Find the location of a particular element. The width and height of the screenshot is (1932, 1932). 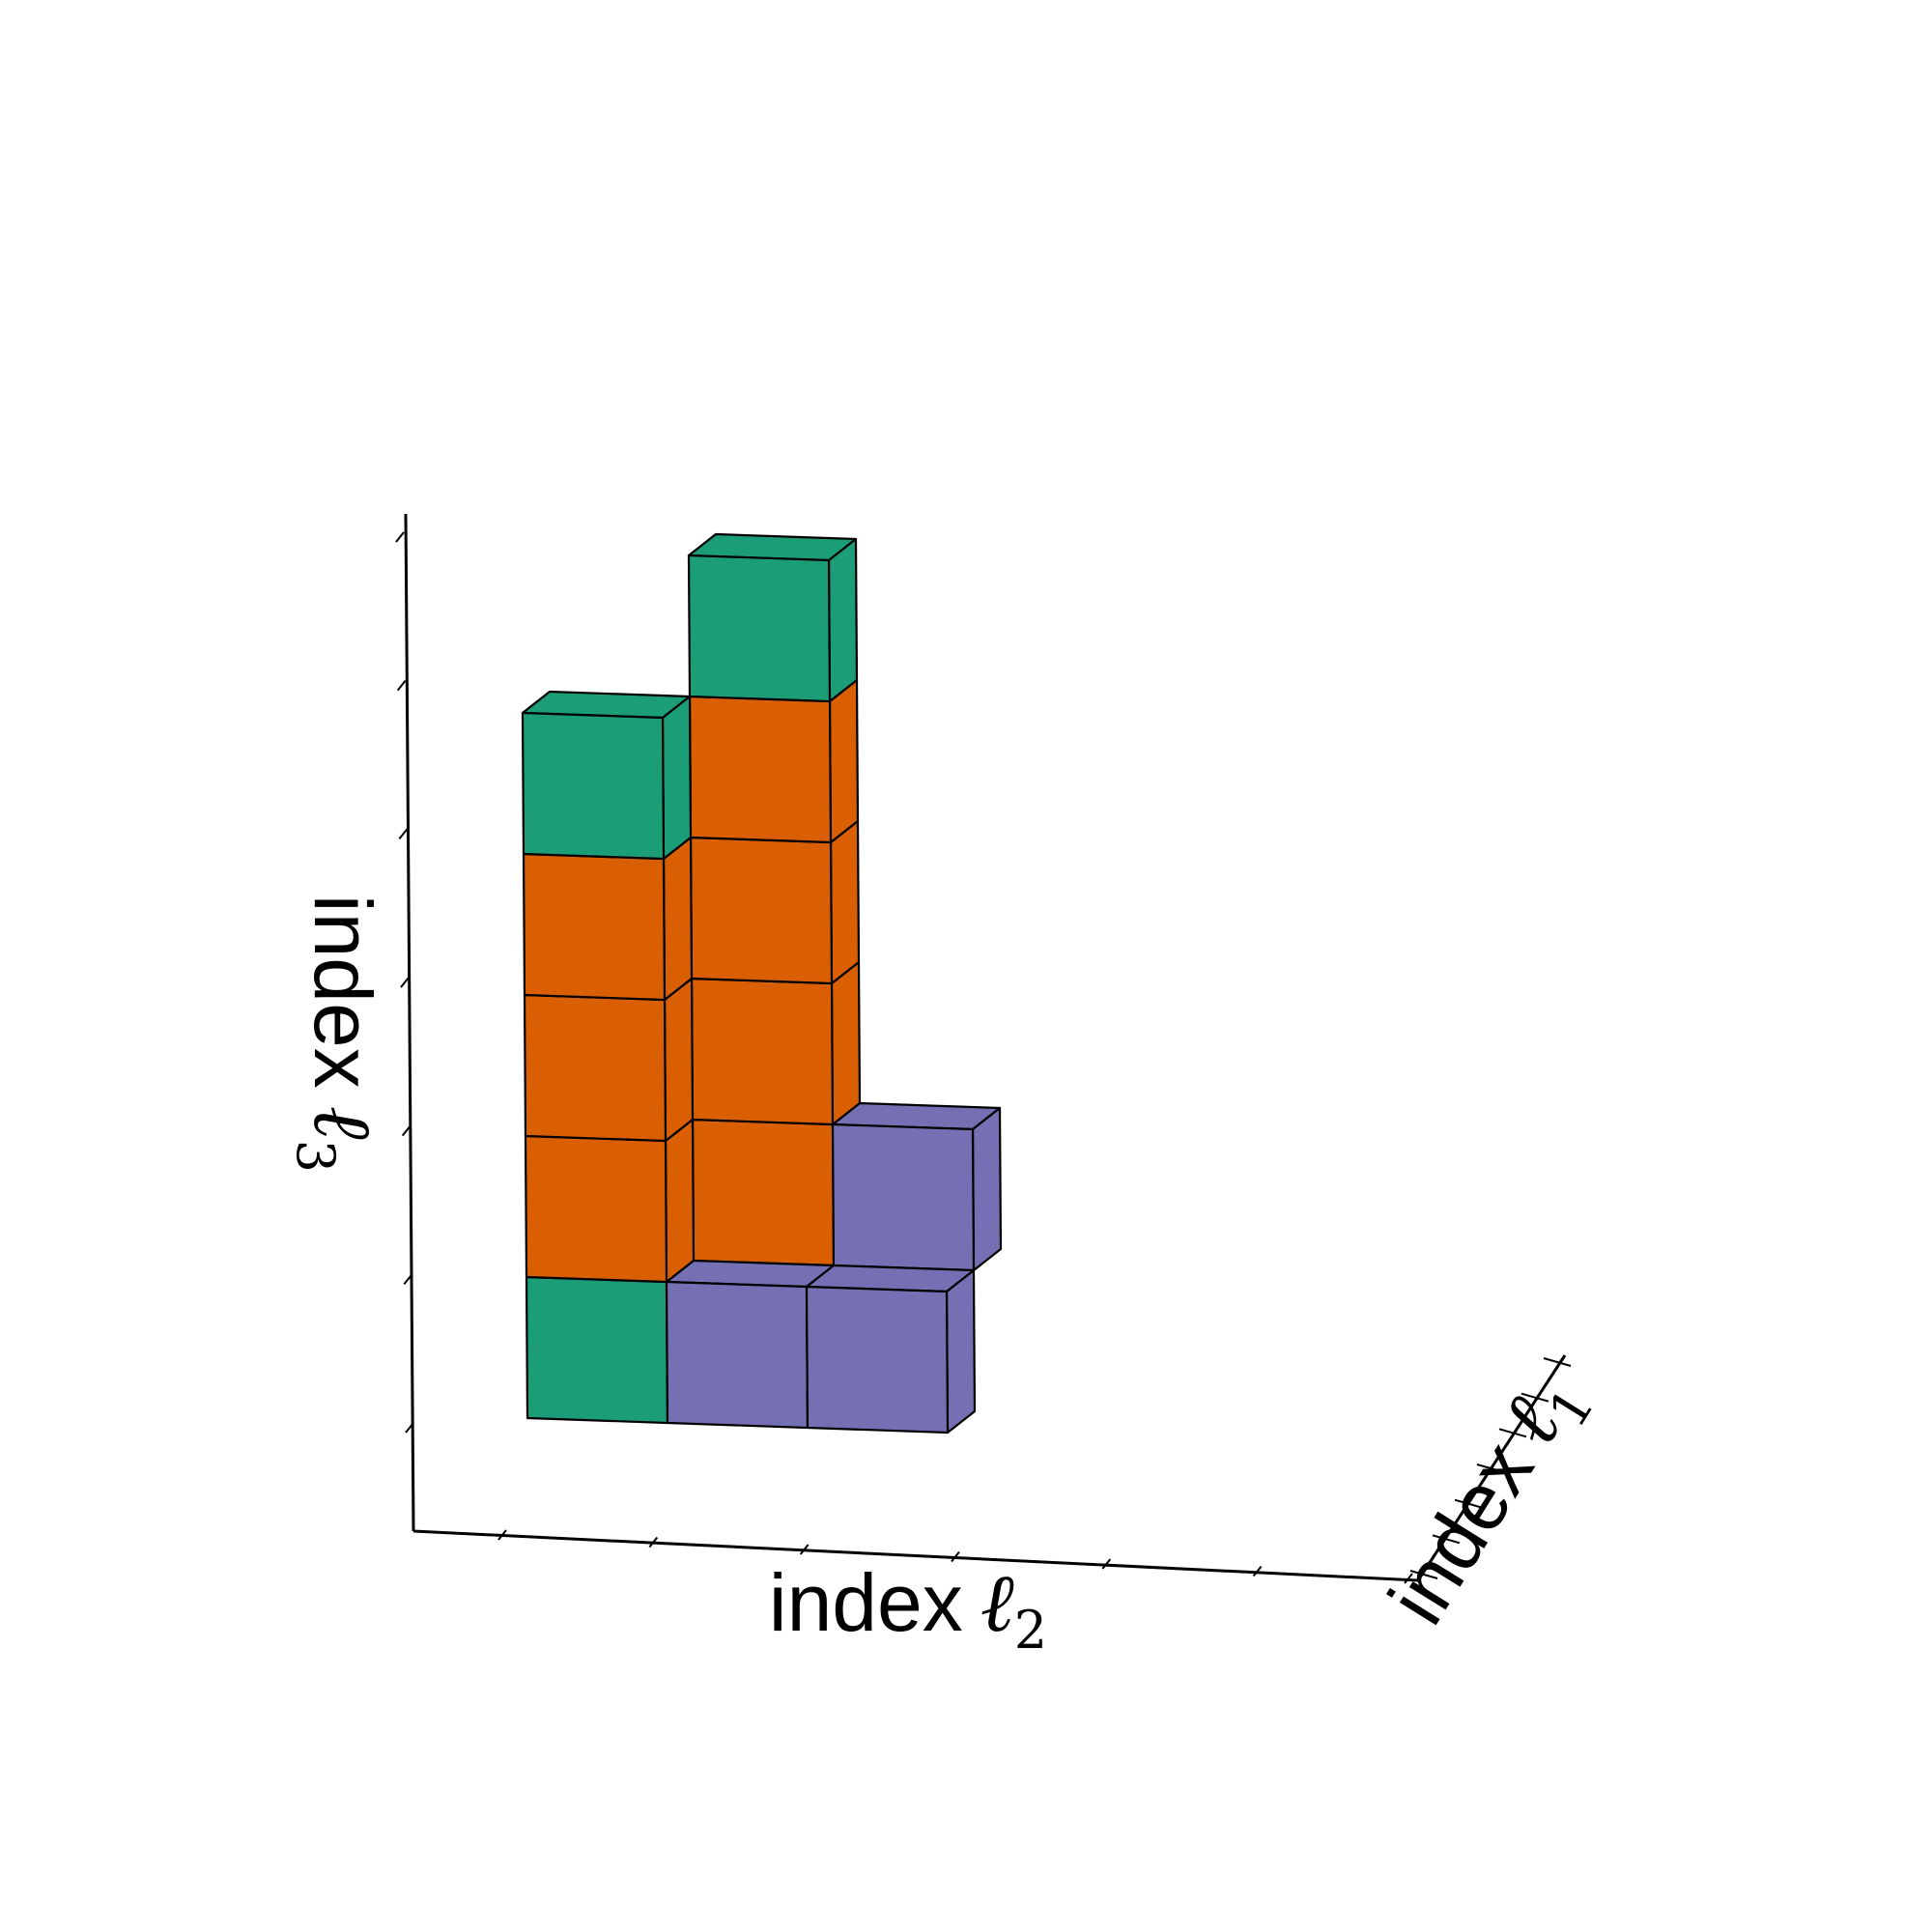

x-axis-label-subscript: 2 is located at coordinates (1030, 1630).